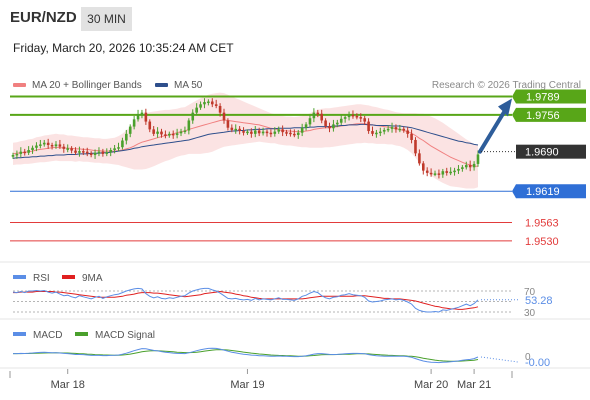  I want to click on copyright-notice: Research © 2026 Trading Central, so click(506, 85).